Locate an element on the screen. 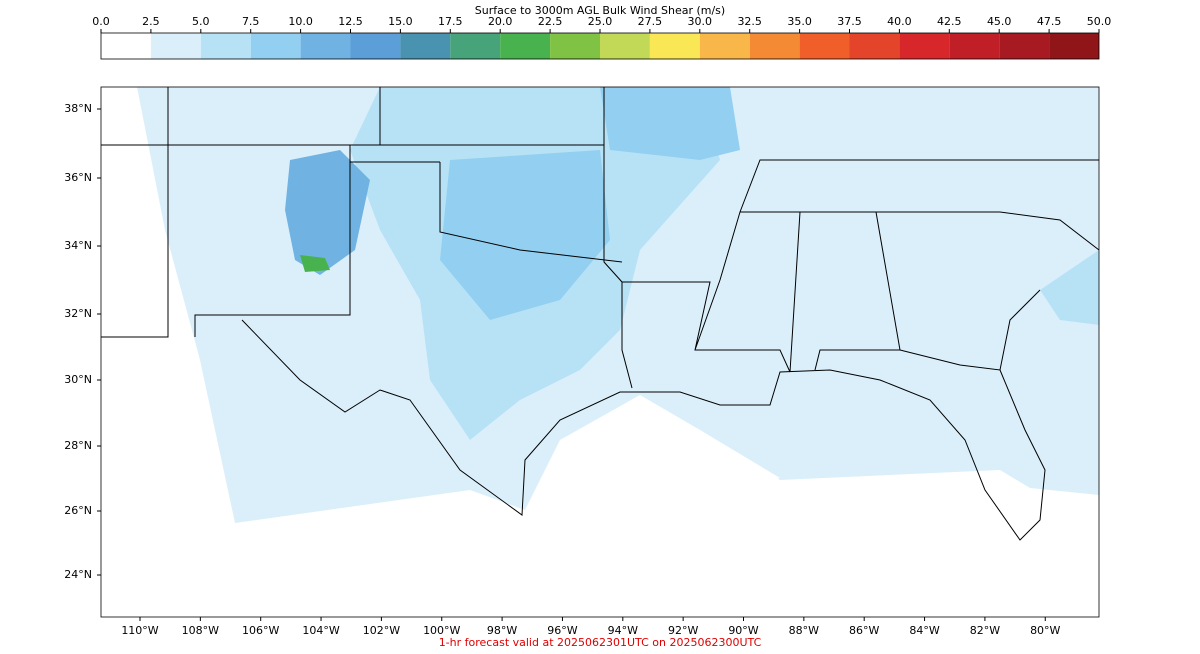  lat-label: 28°N is located at coordinates (78, 445).